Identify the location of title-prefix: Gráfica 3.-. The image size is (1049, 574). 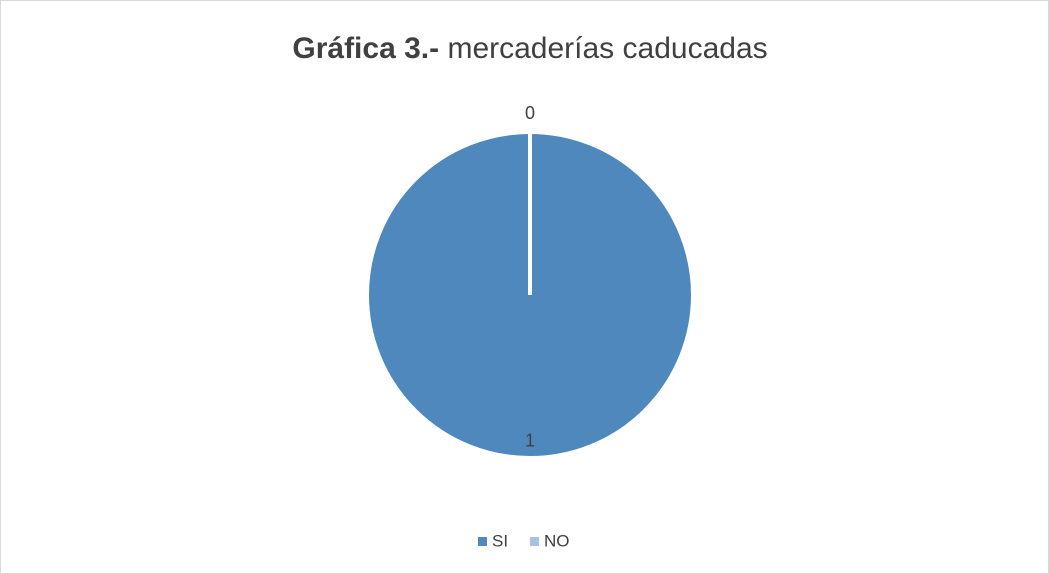
(365, 48).